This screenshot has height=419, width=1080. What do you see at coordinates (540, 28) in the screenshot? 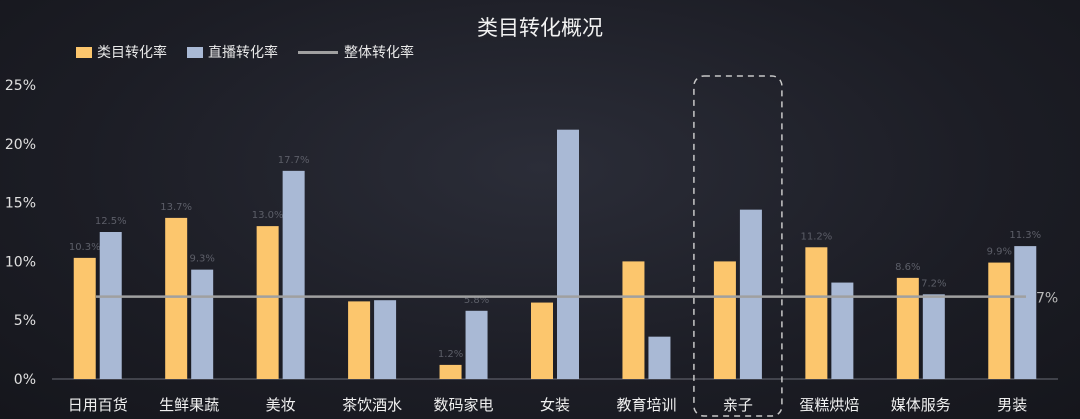
I see `chart-title: 类目转化概况` at bounding box center [540, 28].